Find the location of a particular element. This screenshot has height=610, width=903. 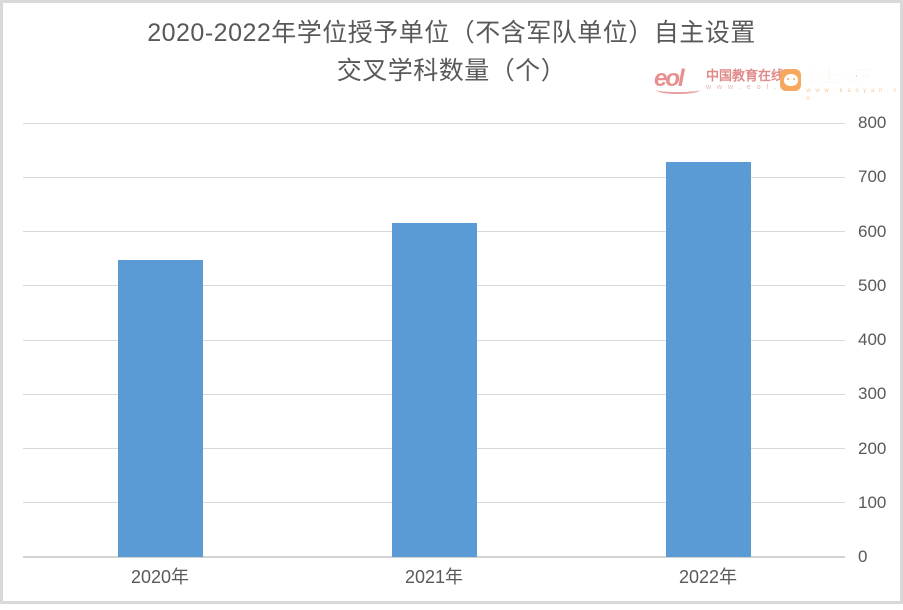

y-axis-label-200: 200 is located at coordinates (872, 448).